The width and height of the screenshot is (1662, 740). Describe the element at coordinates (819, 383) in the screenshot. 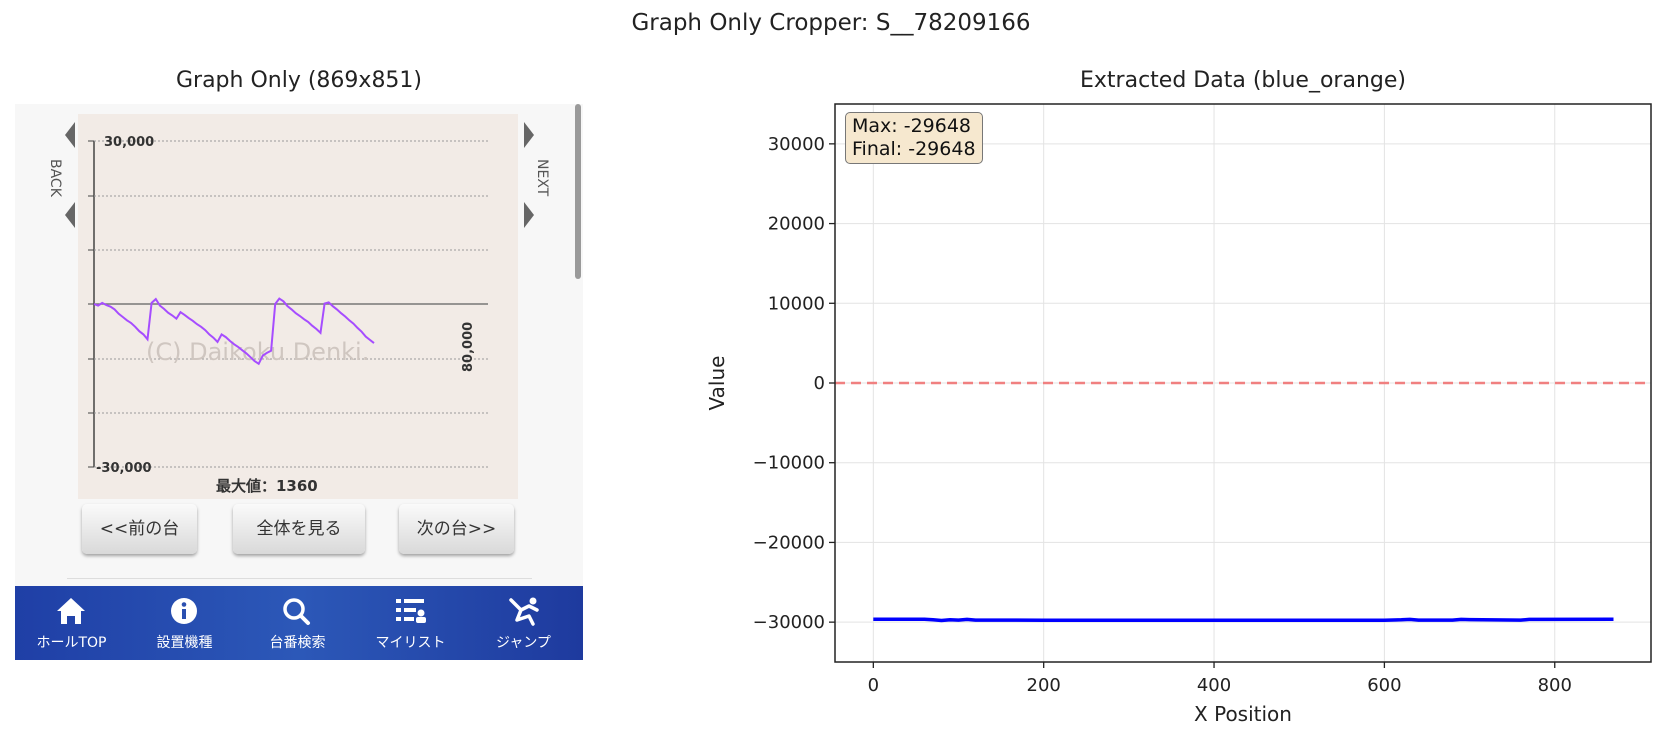

I see `y-tick-label: 0` at that location.